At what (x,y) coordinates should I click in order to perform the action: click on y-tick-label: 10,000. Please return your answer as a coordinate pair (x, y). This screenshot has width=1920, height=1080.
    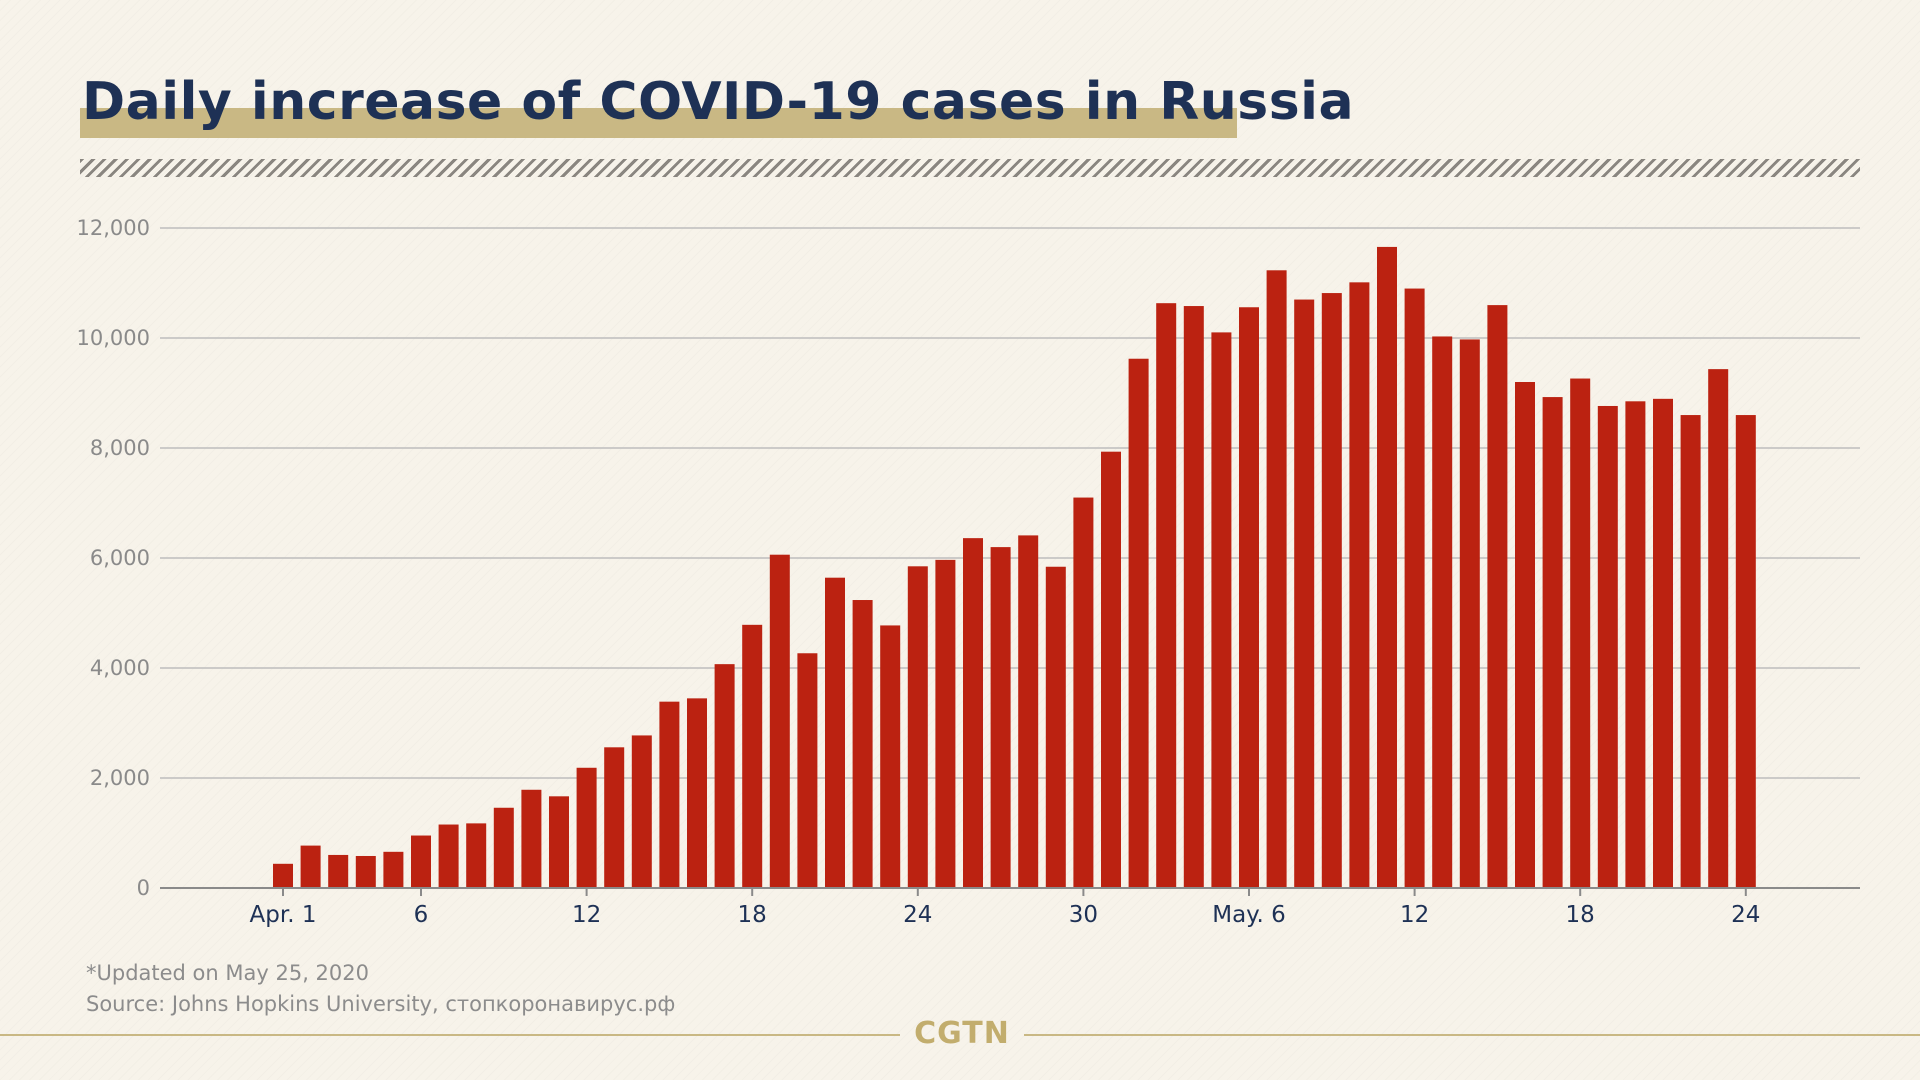
    Looking at the image, I should click on (113, 338).